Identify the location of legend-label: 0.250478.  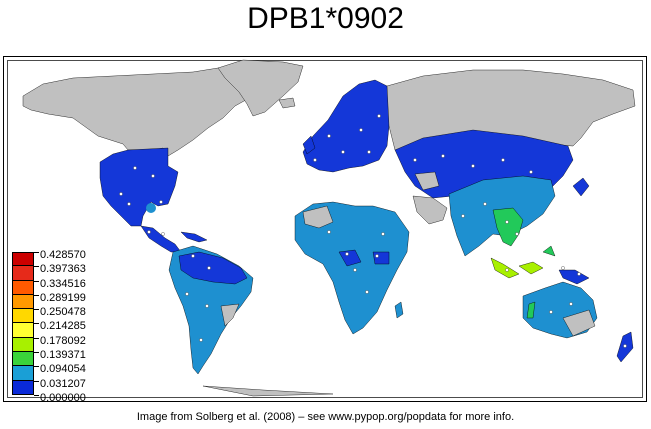
(63, 312).